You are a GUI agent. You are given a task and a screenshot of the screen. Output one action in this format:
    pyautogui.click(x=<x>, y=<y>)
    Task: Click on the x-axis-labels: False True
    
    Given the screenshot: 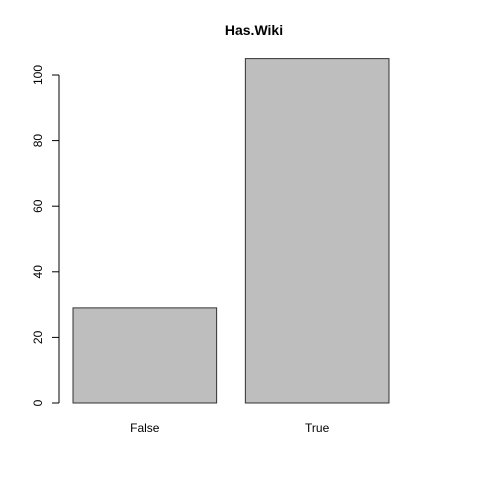 What is the action you would take?
    pyautogui.click(x=229, y=428)
    